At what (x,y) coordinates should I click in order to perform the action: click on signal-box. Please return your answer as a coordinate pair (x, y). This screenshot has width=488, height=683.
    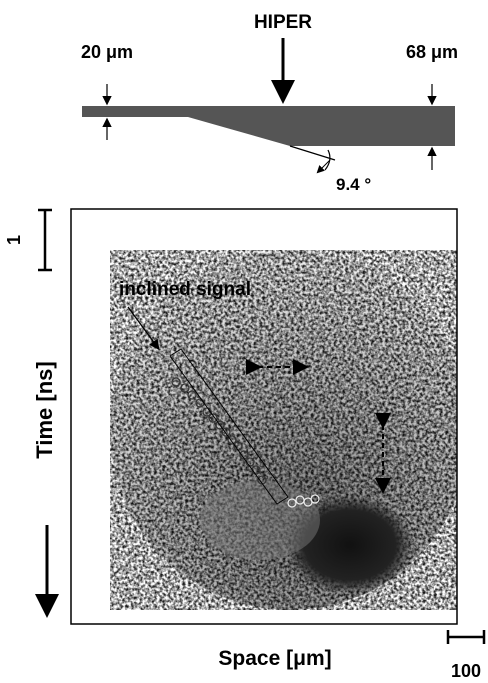
    Looking at the image, I should click on (229, 426).